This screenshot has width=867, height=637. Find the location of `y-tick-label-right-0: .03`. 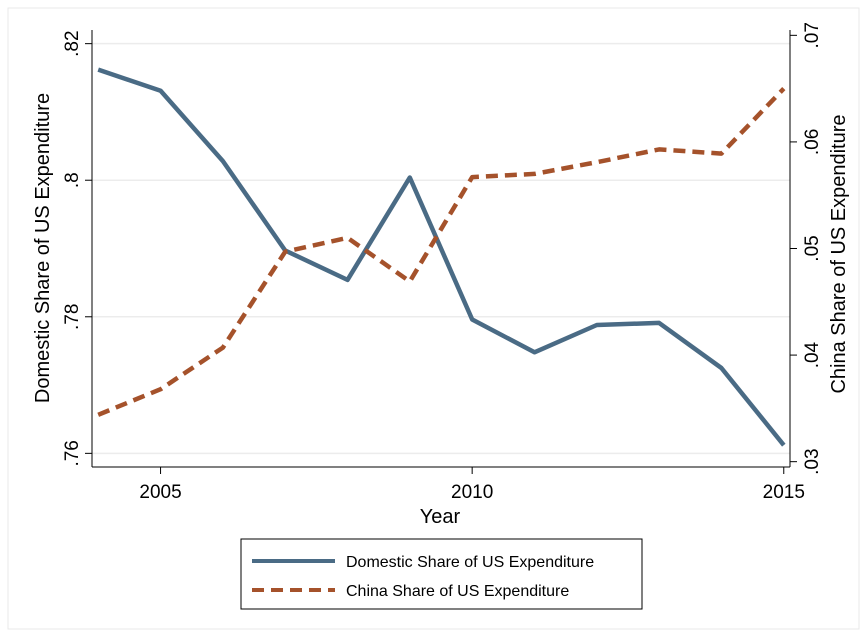

y-tick-label-right-0: .03 is located at coordinates (812, 461).